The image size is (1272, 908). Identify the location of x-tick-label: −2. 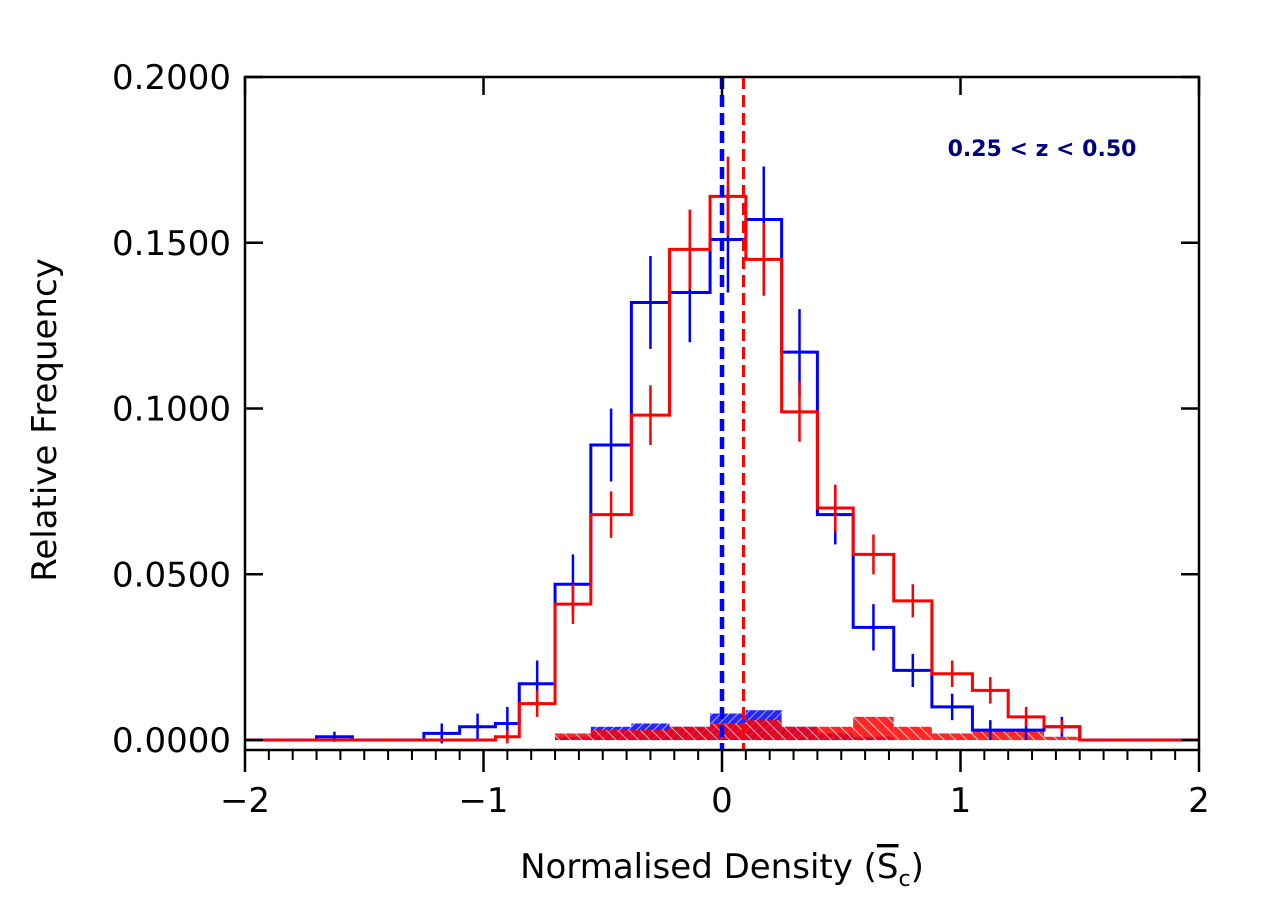
(245, 801).